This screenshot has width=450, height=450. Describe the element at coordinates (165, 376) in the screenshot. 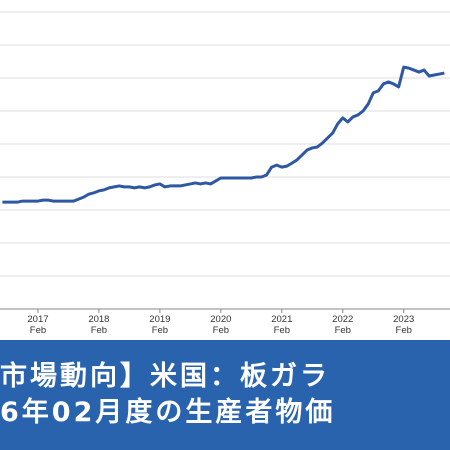

I see `banner-line: 市場動向】米国：板ガラ` at that location.